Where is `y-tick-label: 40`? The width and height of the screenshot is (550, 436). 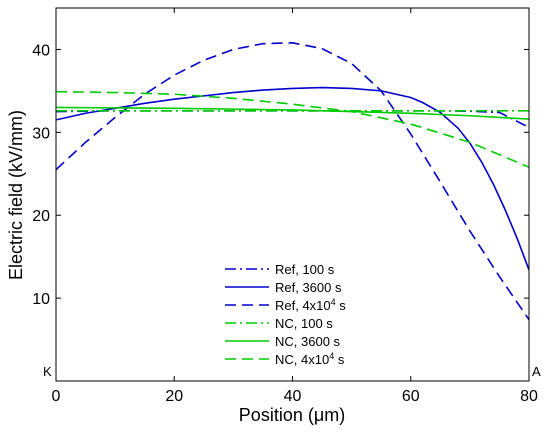 y-tick-label: 40 is located at coordinates (41, 50).